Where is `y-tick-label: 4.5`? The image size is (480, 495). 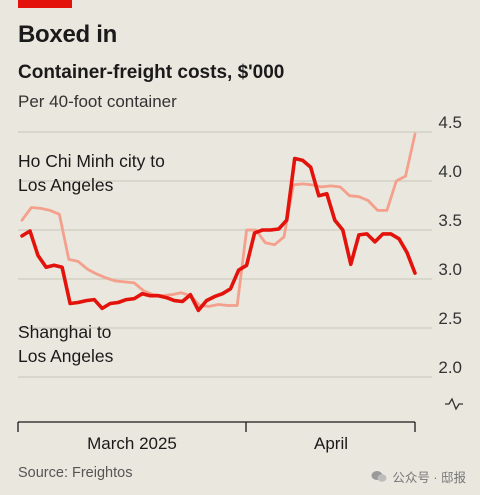
y-tick-label: 4.5 is located at coordinates (450, 122).